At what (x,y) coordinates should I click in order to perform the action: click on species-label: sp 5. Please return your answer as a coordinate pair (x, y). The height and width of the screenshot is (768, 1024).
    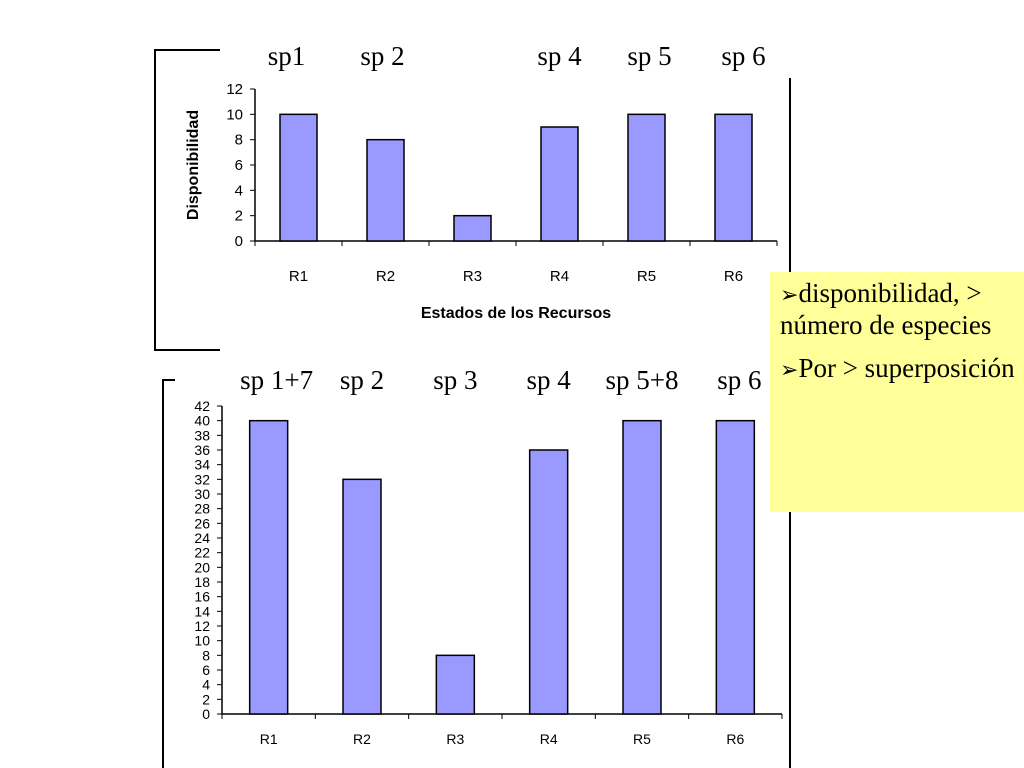
    Looking at the image, I should click on (649, 56).